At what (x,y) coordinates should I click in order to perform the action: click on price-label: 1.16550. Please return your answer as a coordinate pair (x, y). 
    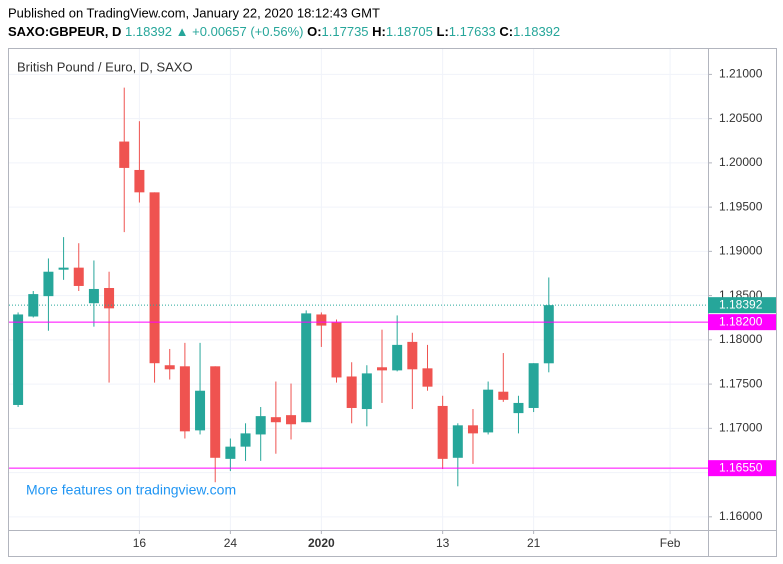
    Looking at the image, I should click on (741, 467).